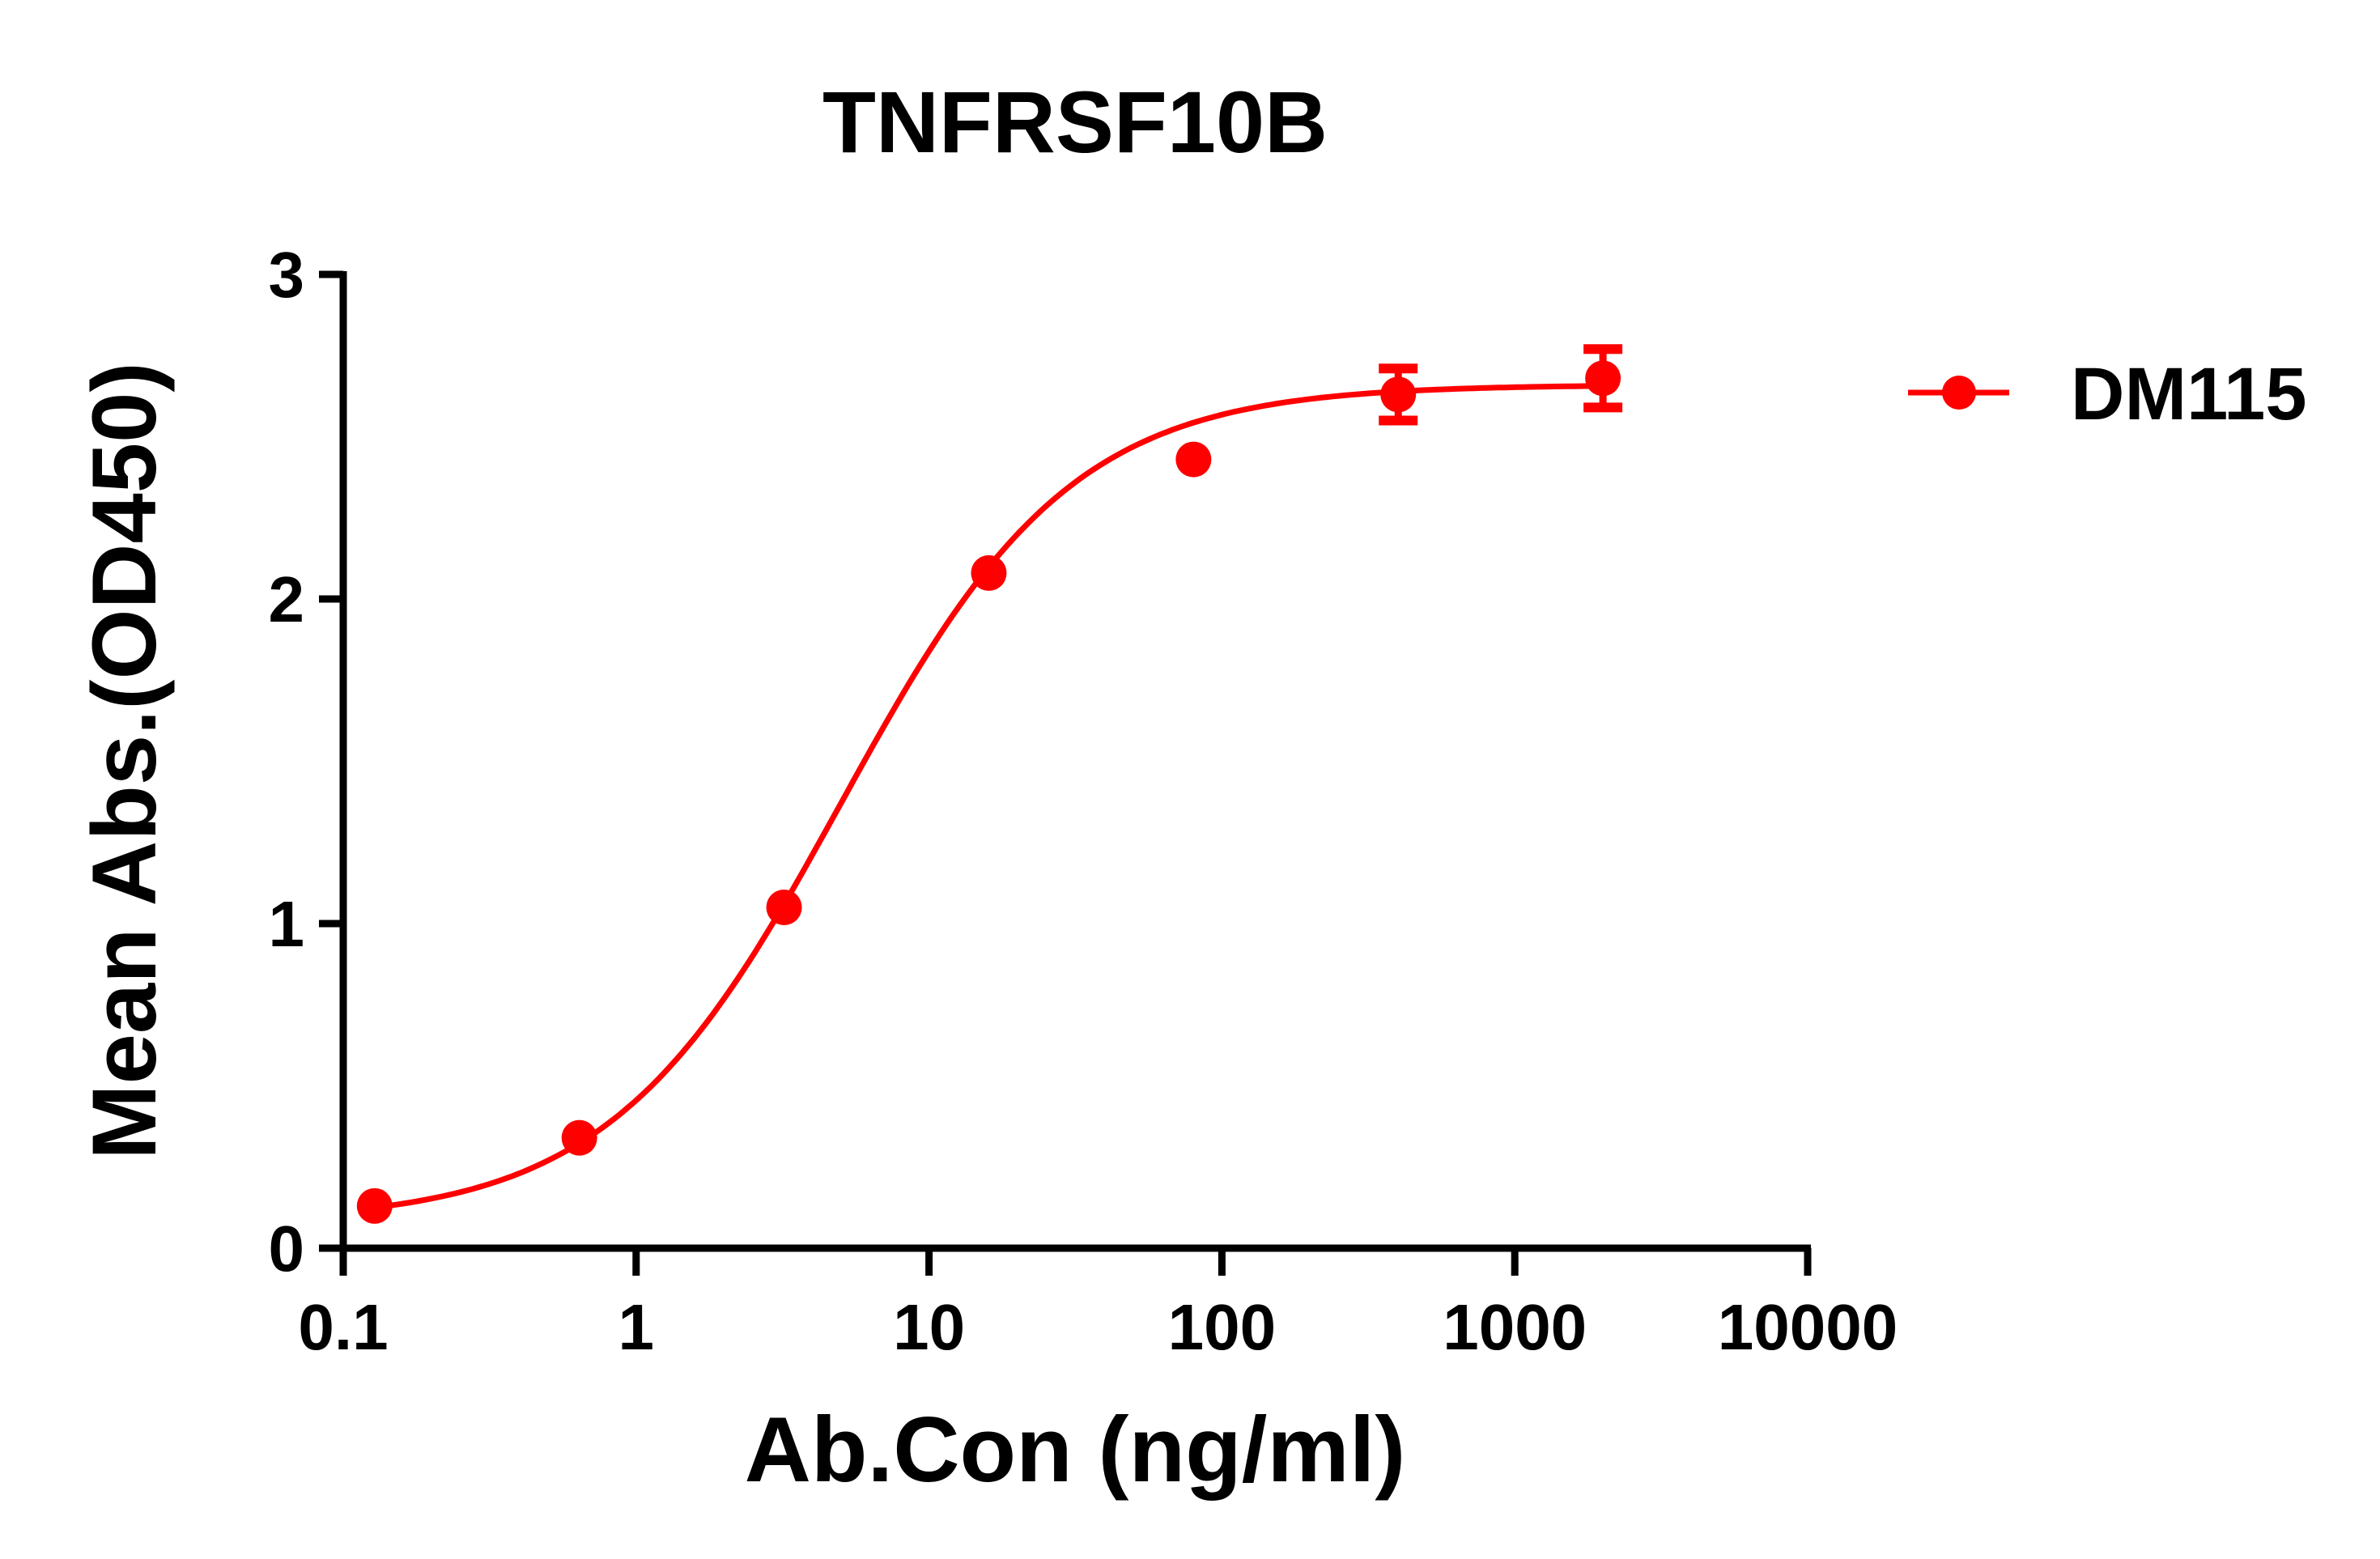 This screenshot has width=2380, height=1559. I want to click on x-axis-label: Ab.Con (ng/ml), so click(1075, 1451).